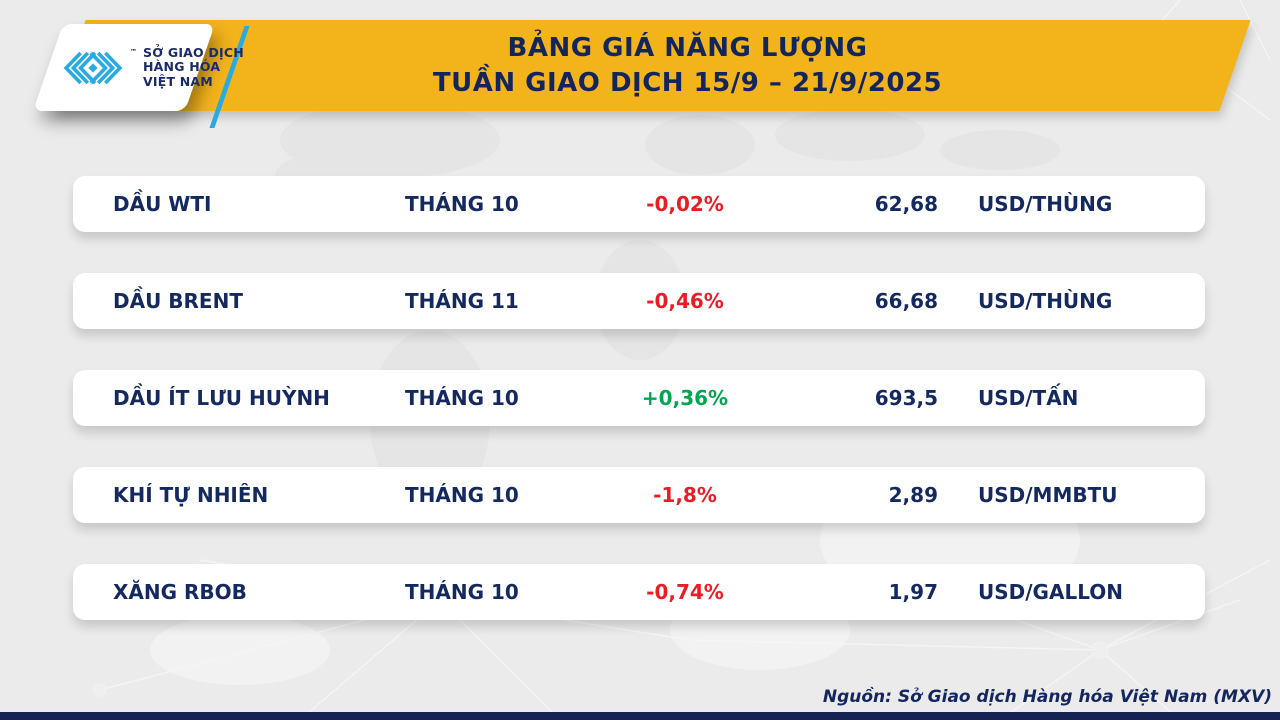 This screenshot has width=1280, height=720. What do you see at coordinates (180, 592) in the screenshot?
I see `commodity-name: XĂNG RBOB` at bounding box center [180, 592].